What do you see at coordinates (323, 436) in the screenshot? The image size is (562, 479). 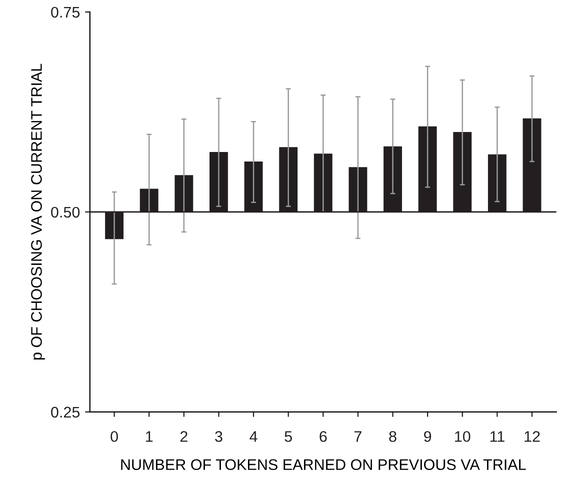 I see `x-tick-label: 6` at bounding box center [323, 436].